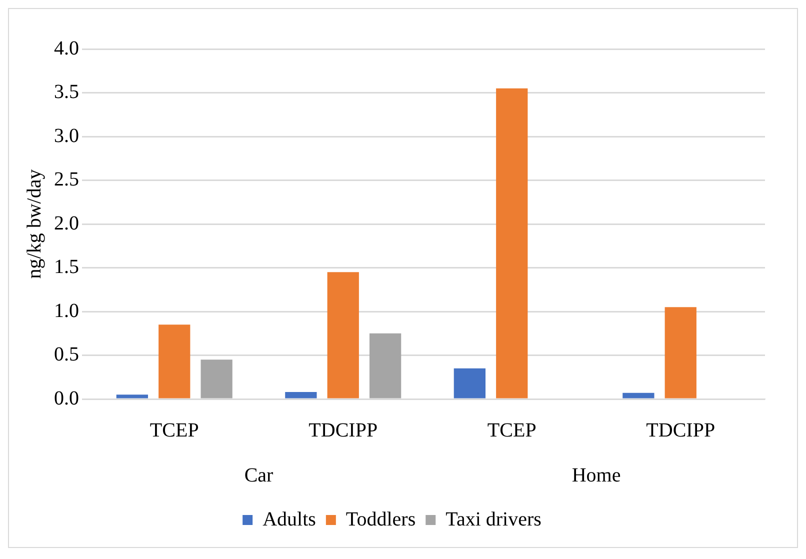  I want to click on y-tick-label: 3.0, so click(66, 135).